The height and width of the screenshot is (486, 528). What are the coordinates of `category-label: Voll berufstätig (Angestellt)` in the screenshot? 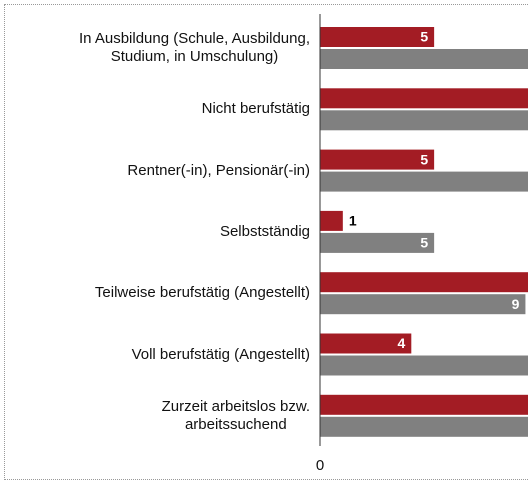 It's located at (220, 354).